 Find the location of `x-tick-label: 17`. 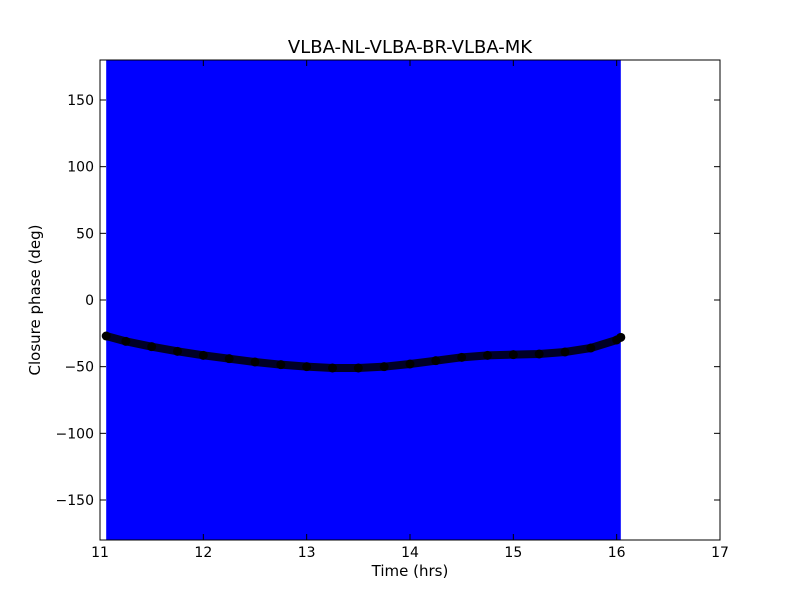

x-tick-label: 17 is located at coordinates (720, 553).